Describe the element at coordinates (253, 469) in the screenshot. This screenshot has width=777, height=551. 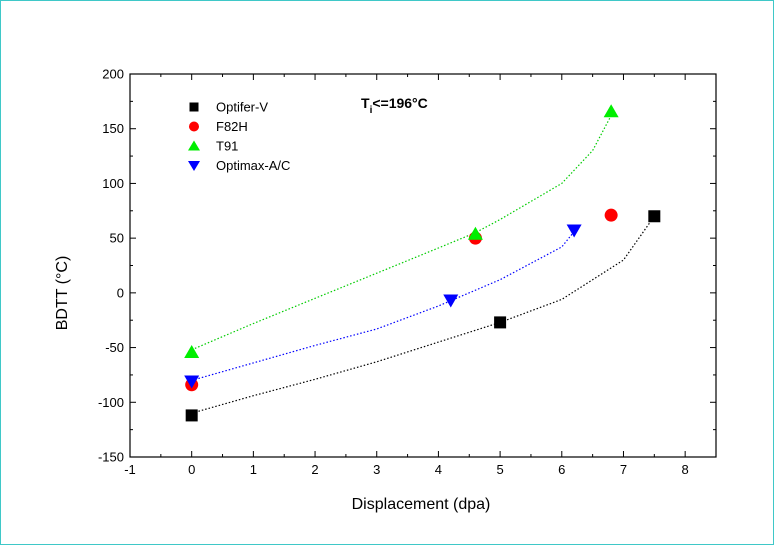
I see `x-tick-label: 1` at that location.